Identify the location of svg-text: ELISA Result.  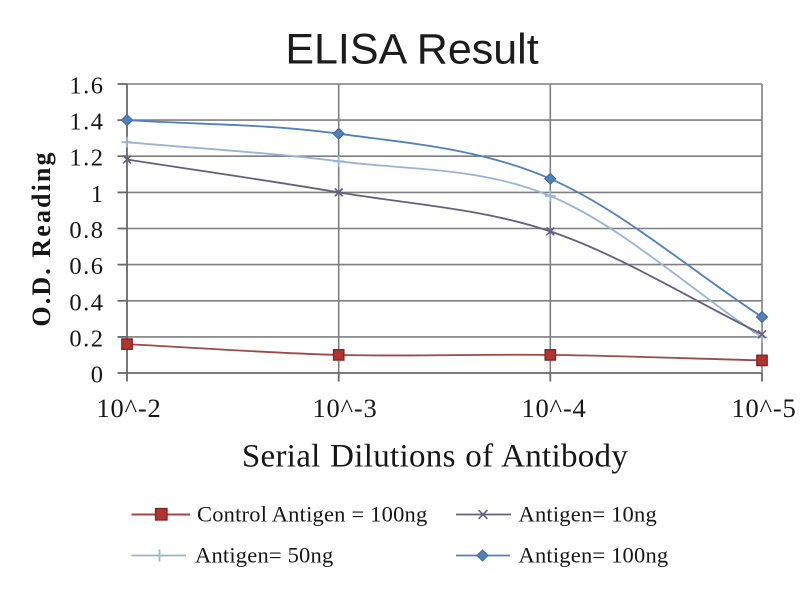
(411, 50).